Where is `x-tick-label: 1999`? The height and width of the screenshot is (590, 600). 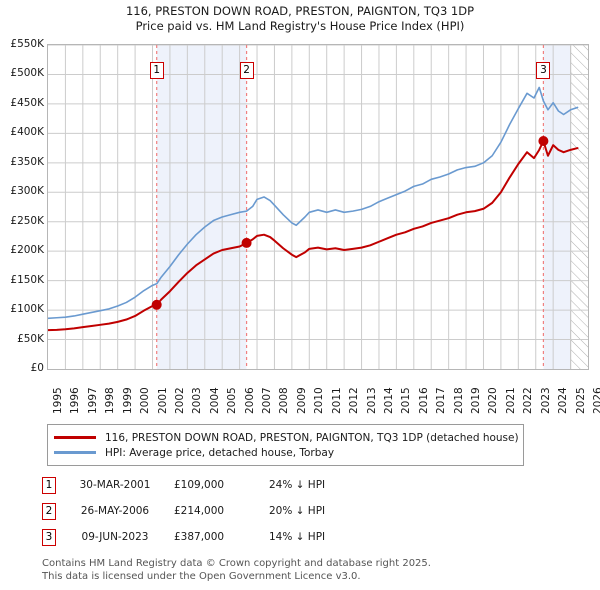 x-tick-label: 1999 is located at coordinates (127, 400).